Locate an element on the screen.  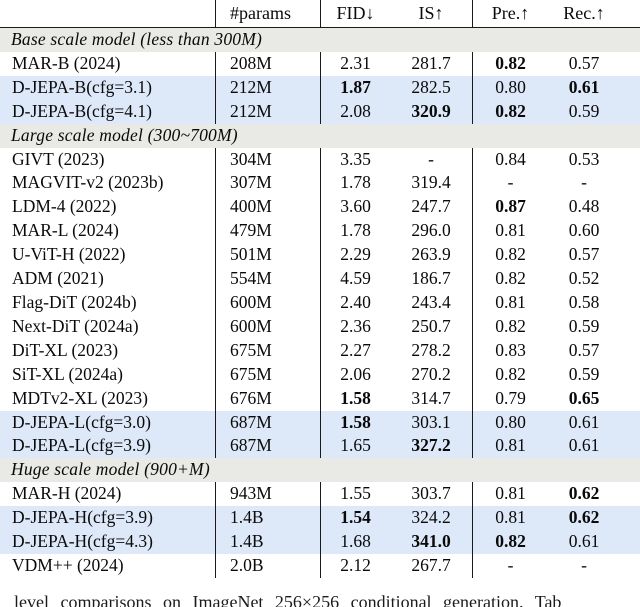
model-name-cell: MDTv2-XL (2023) is located at coordinates (80, 397).